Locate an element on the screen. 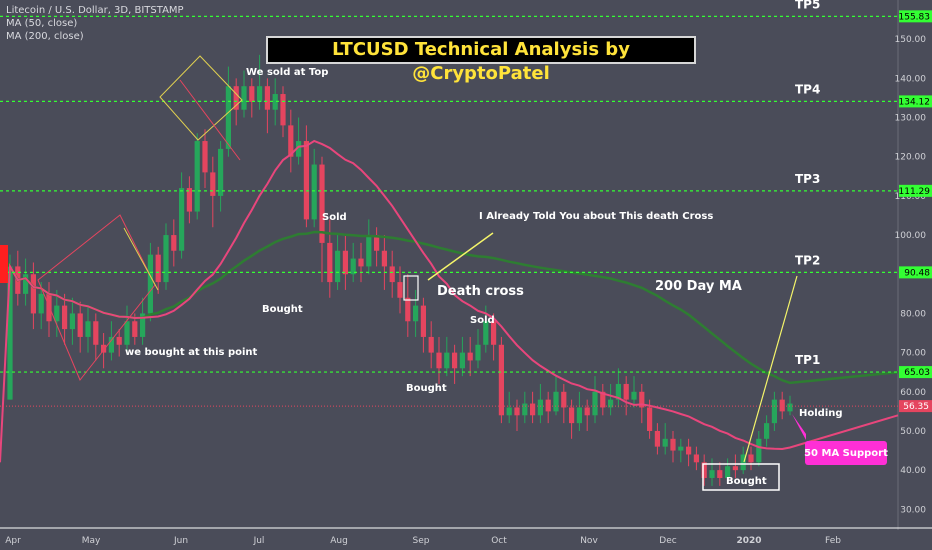 Image resolution: width=932 pixels, height=550 pixels. bought-box is located at coordinates (741, 477).